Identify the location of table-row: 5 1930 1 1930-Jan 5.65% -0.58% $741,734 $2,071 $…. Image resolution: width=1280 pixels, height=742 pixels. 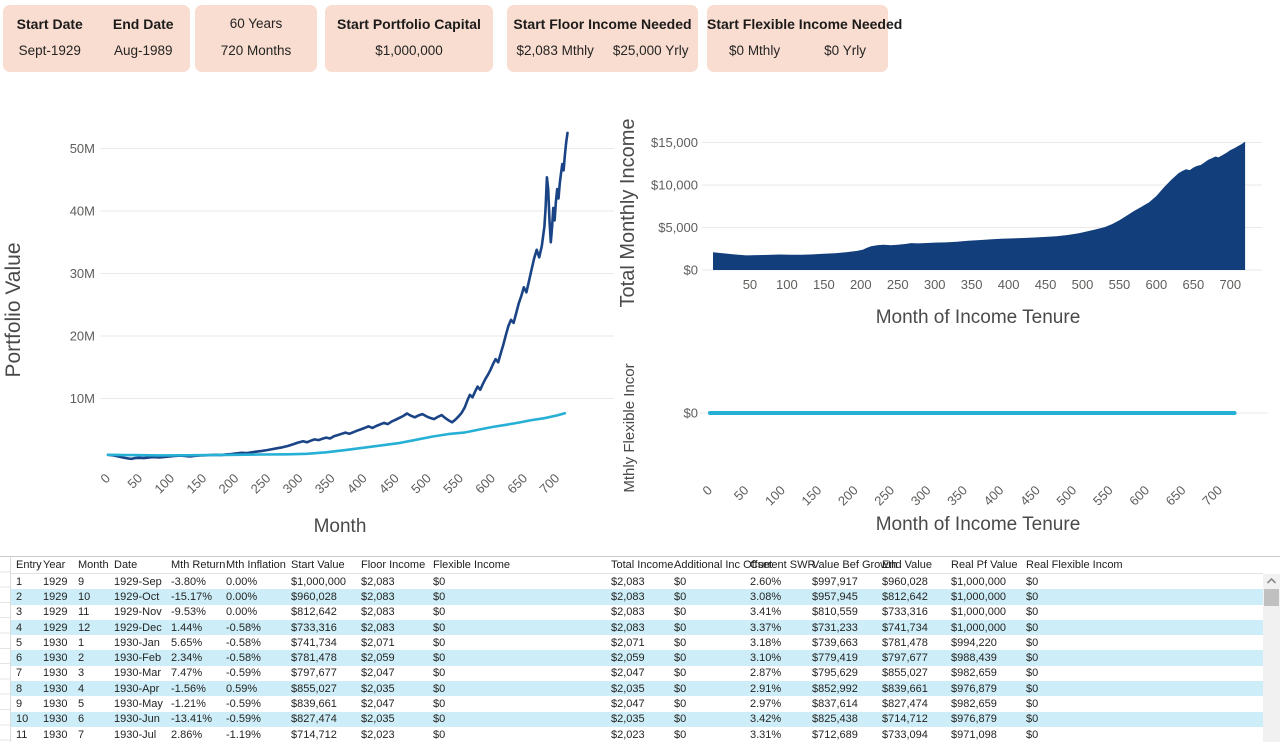
(637, 642).